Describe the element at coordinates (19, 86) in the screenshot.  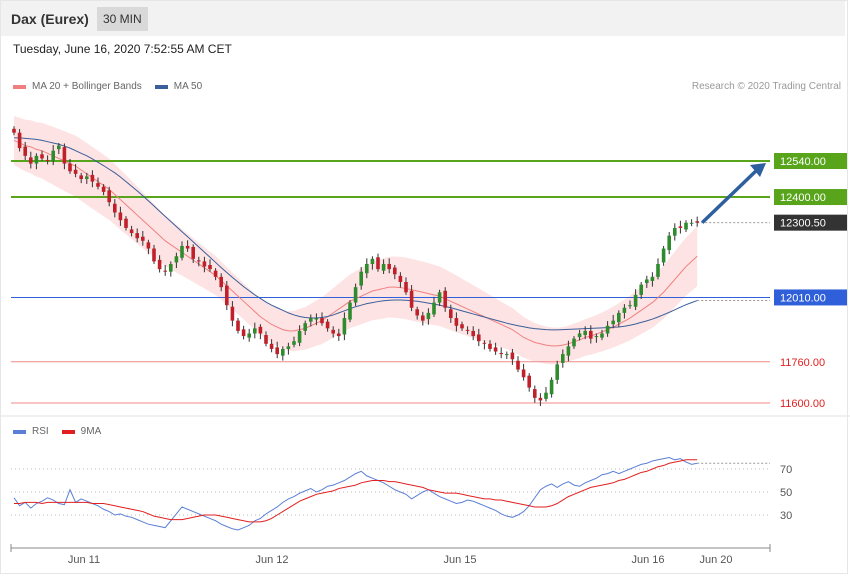
I see `legend-swatch-ma20` at that location.